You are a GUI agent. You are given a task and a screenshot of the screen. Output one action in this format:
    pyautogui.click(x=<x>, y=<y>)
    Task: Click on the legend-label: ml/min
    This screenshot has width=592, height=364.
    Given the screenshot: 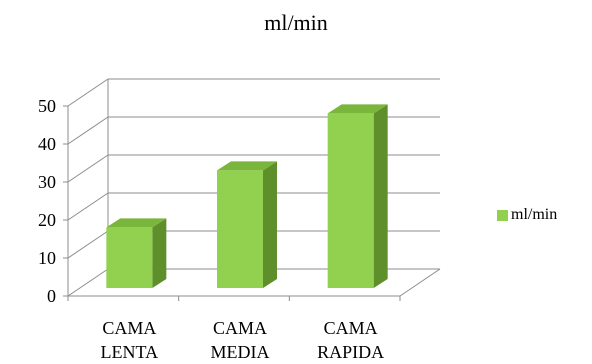 What is the action you would take?
    pyautogui.click(x=534, y=214)
    